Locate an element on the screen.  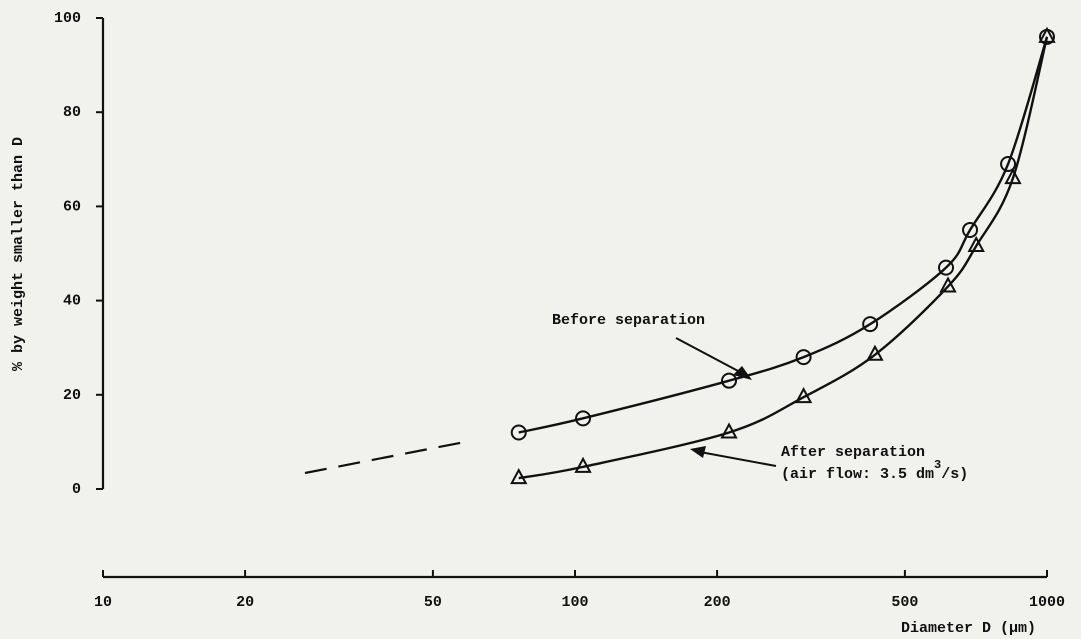
x-tick-label: 20 is located at coordinates (245, 602).